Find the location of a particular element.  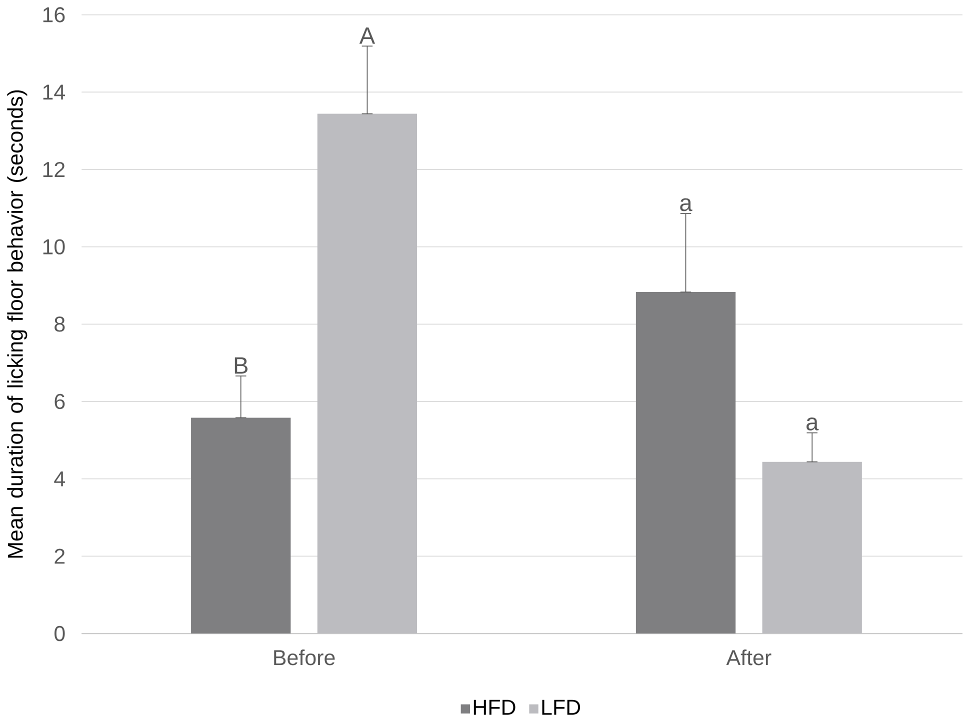

annotation: B is located at coordinates (241, 365).